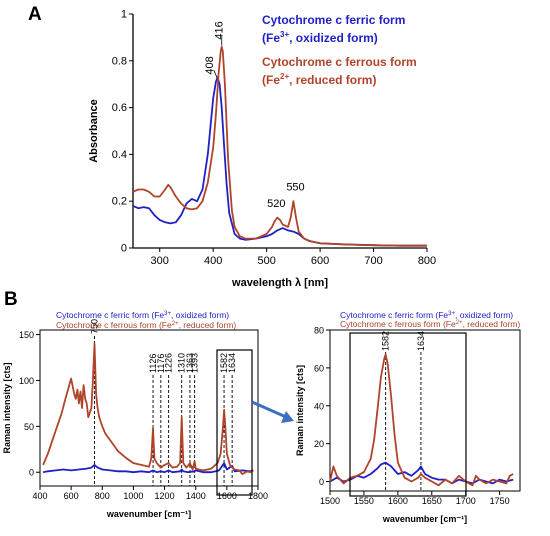 The image size is (550, 536). I want to click on peak-label: 750, so click(95, 326).